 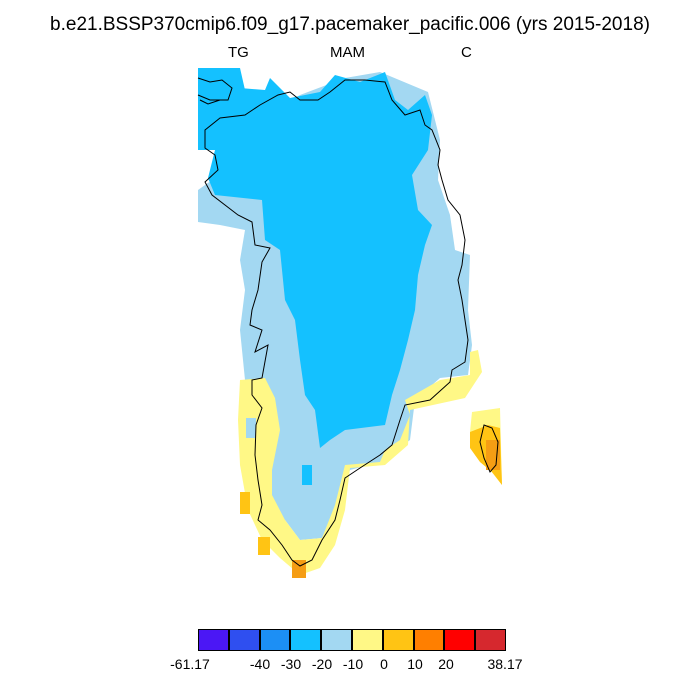 I want to click on region-deep-blue-nw, so click(x=221, y=90).